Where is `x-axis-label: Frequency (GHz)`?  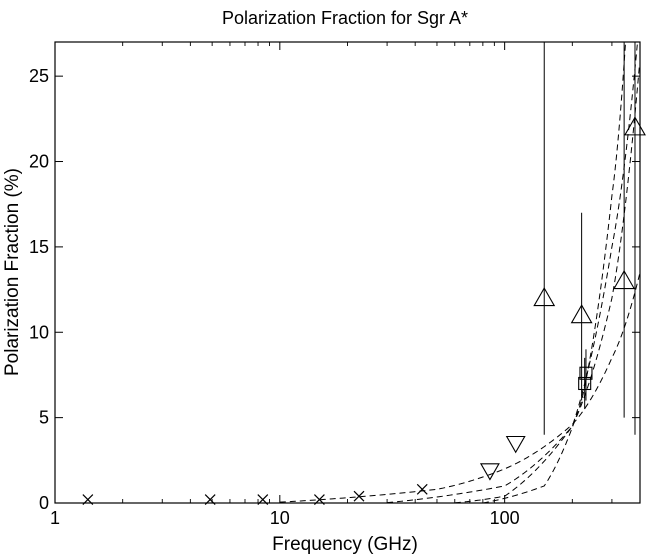
x-axis-label: Frequency (GHz) is located at coordinates (345, 544).